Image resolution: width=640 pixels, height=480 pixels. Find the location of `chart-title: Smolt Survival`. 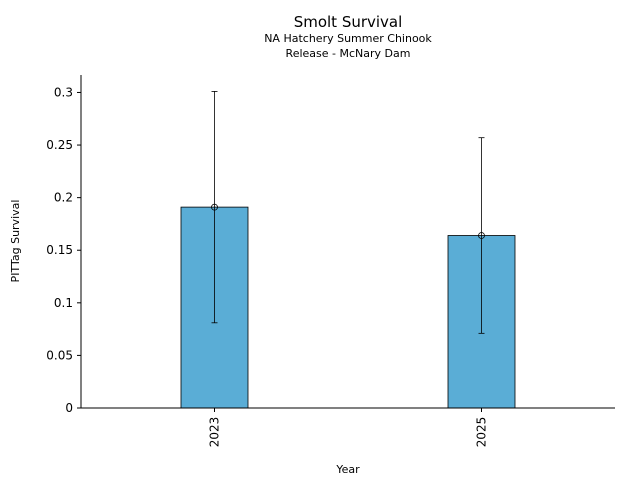

chart-title: Smolt Survival is located at coordinates (348, 22).